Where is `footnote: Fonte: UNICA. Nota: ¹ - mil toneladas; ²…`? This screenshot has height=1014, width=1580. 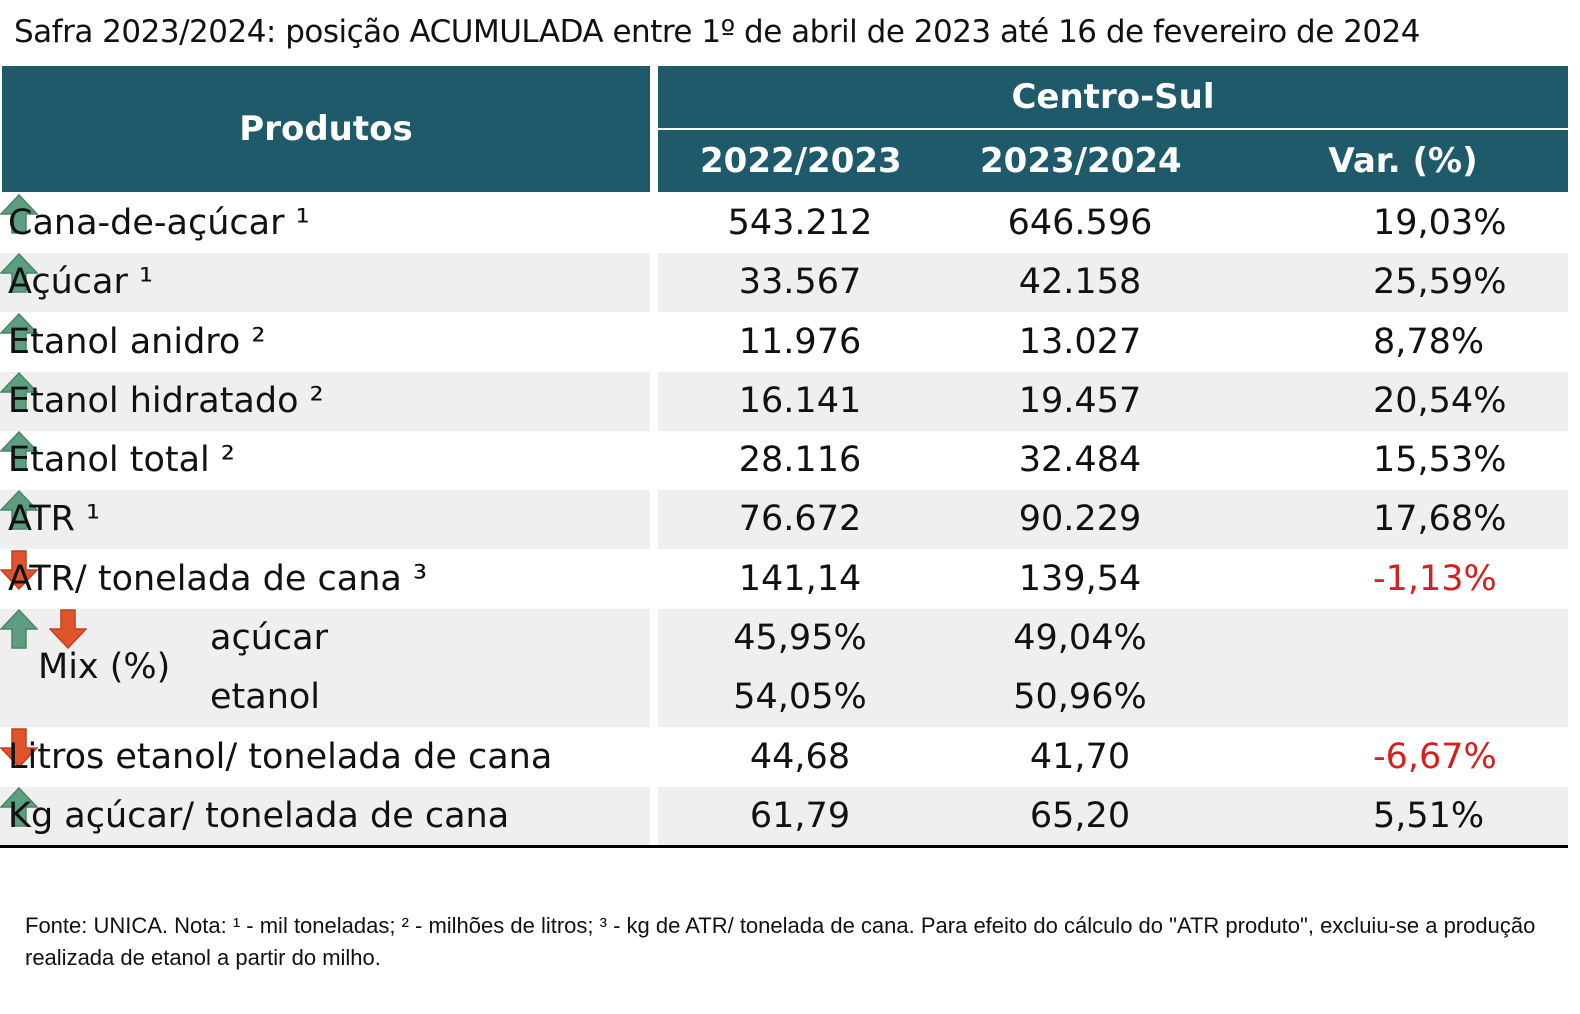 footnote: Fonte: UNICA. Nota: ¹ - mil toneladas; ²… is located at coordinates (780, 941).